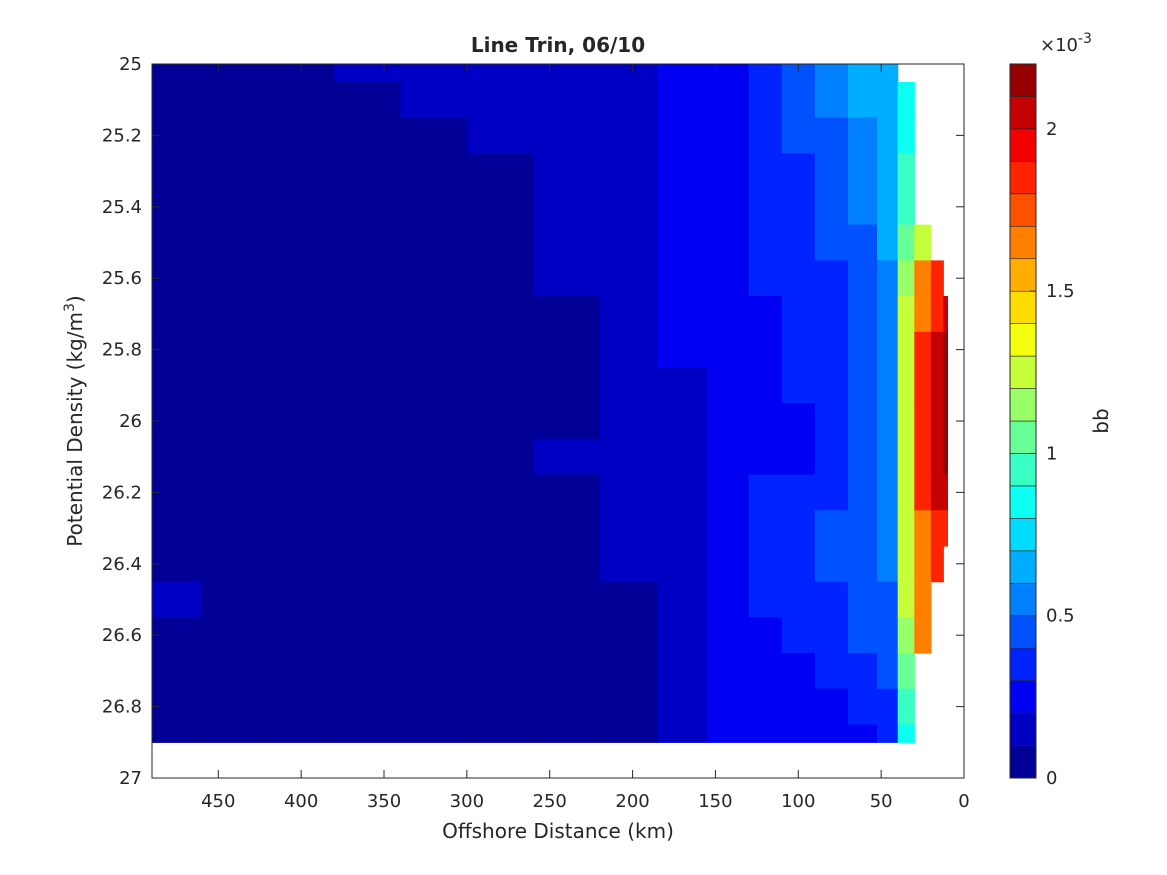 Image resolution: width=1167 pixels, height=875 pixels. What do you see at coordinates (558, 831) in the screenshot?
I see `x-axis-label: Offshore Distance (km)` at bounding box center [558, 831].